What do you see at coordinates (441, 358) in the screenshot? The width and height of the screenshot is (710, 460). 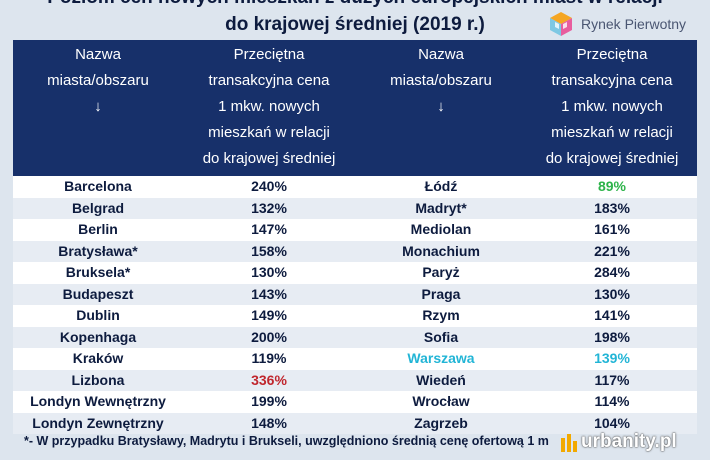 I see `city-cell: Warszawa` at bounding box center [441, 358].